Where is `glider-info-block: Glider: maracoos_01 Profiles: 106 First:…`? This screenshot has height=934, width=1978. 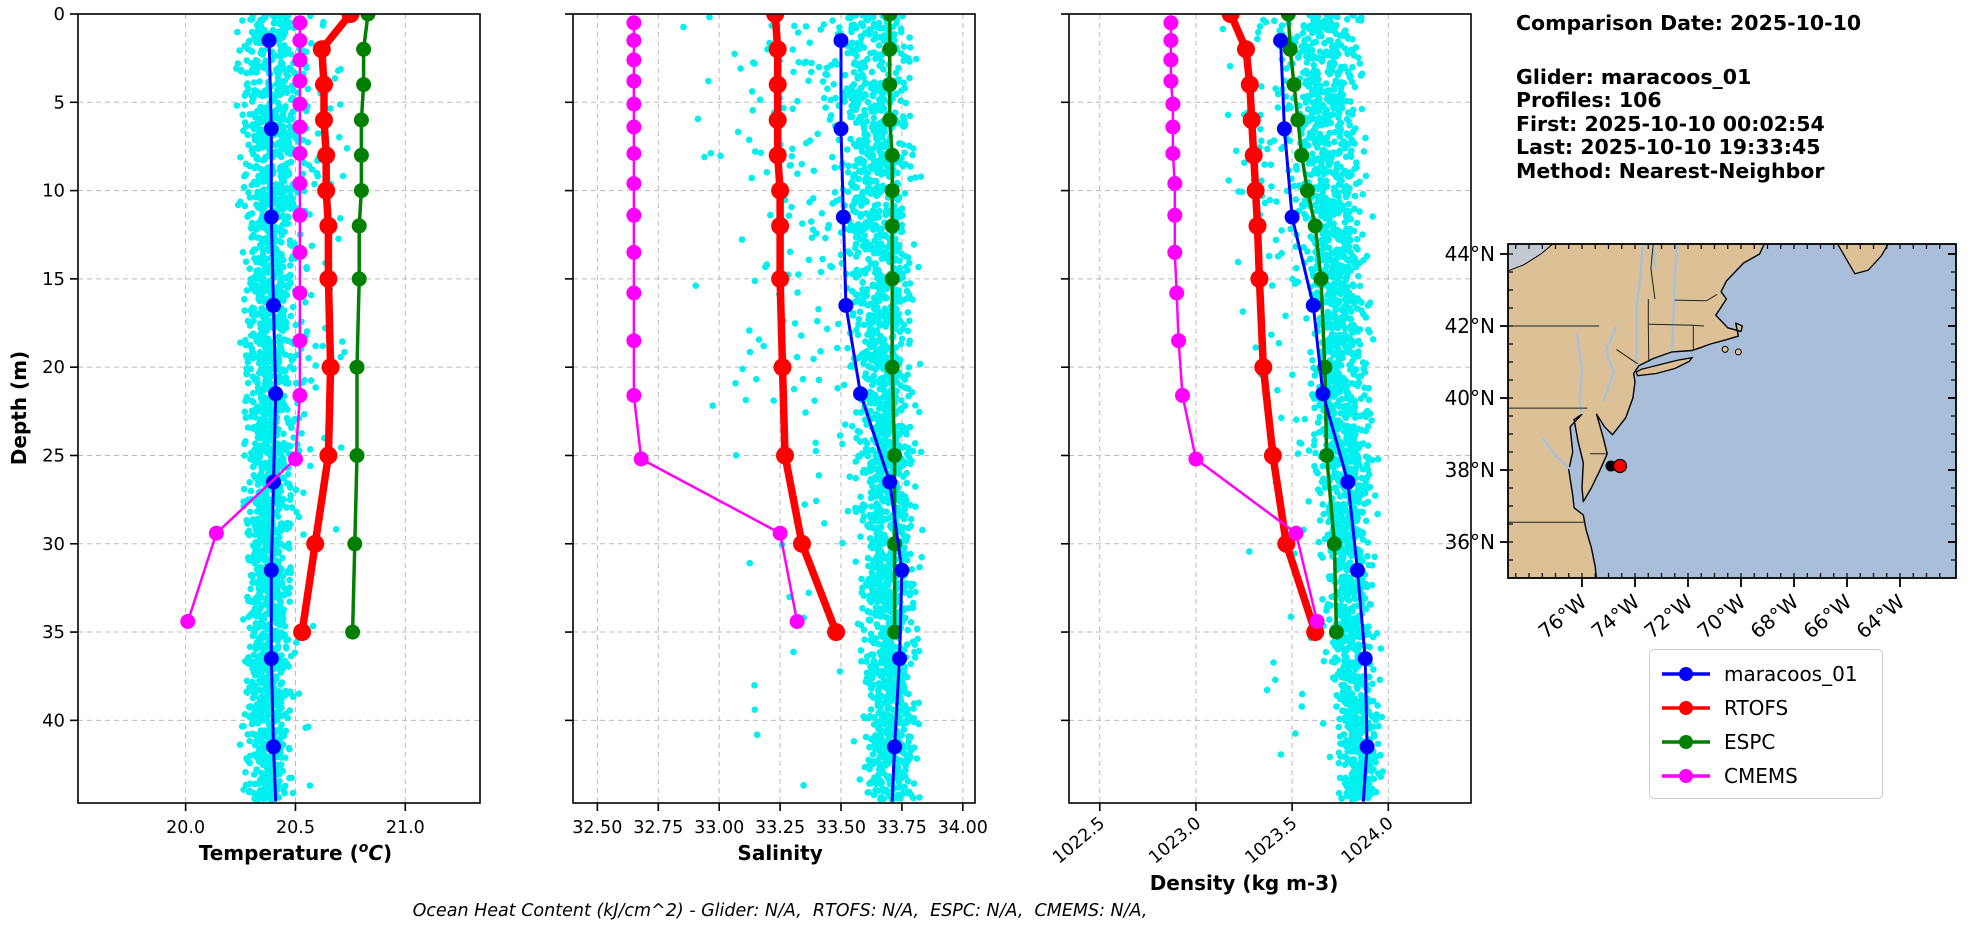 glider-info-block: Glider: maracoos_01 Profiles: 106 First:… is located at coordinates (1670, 124).